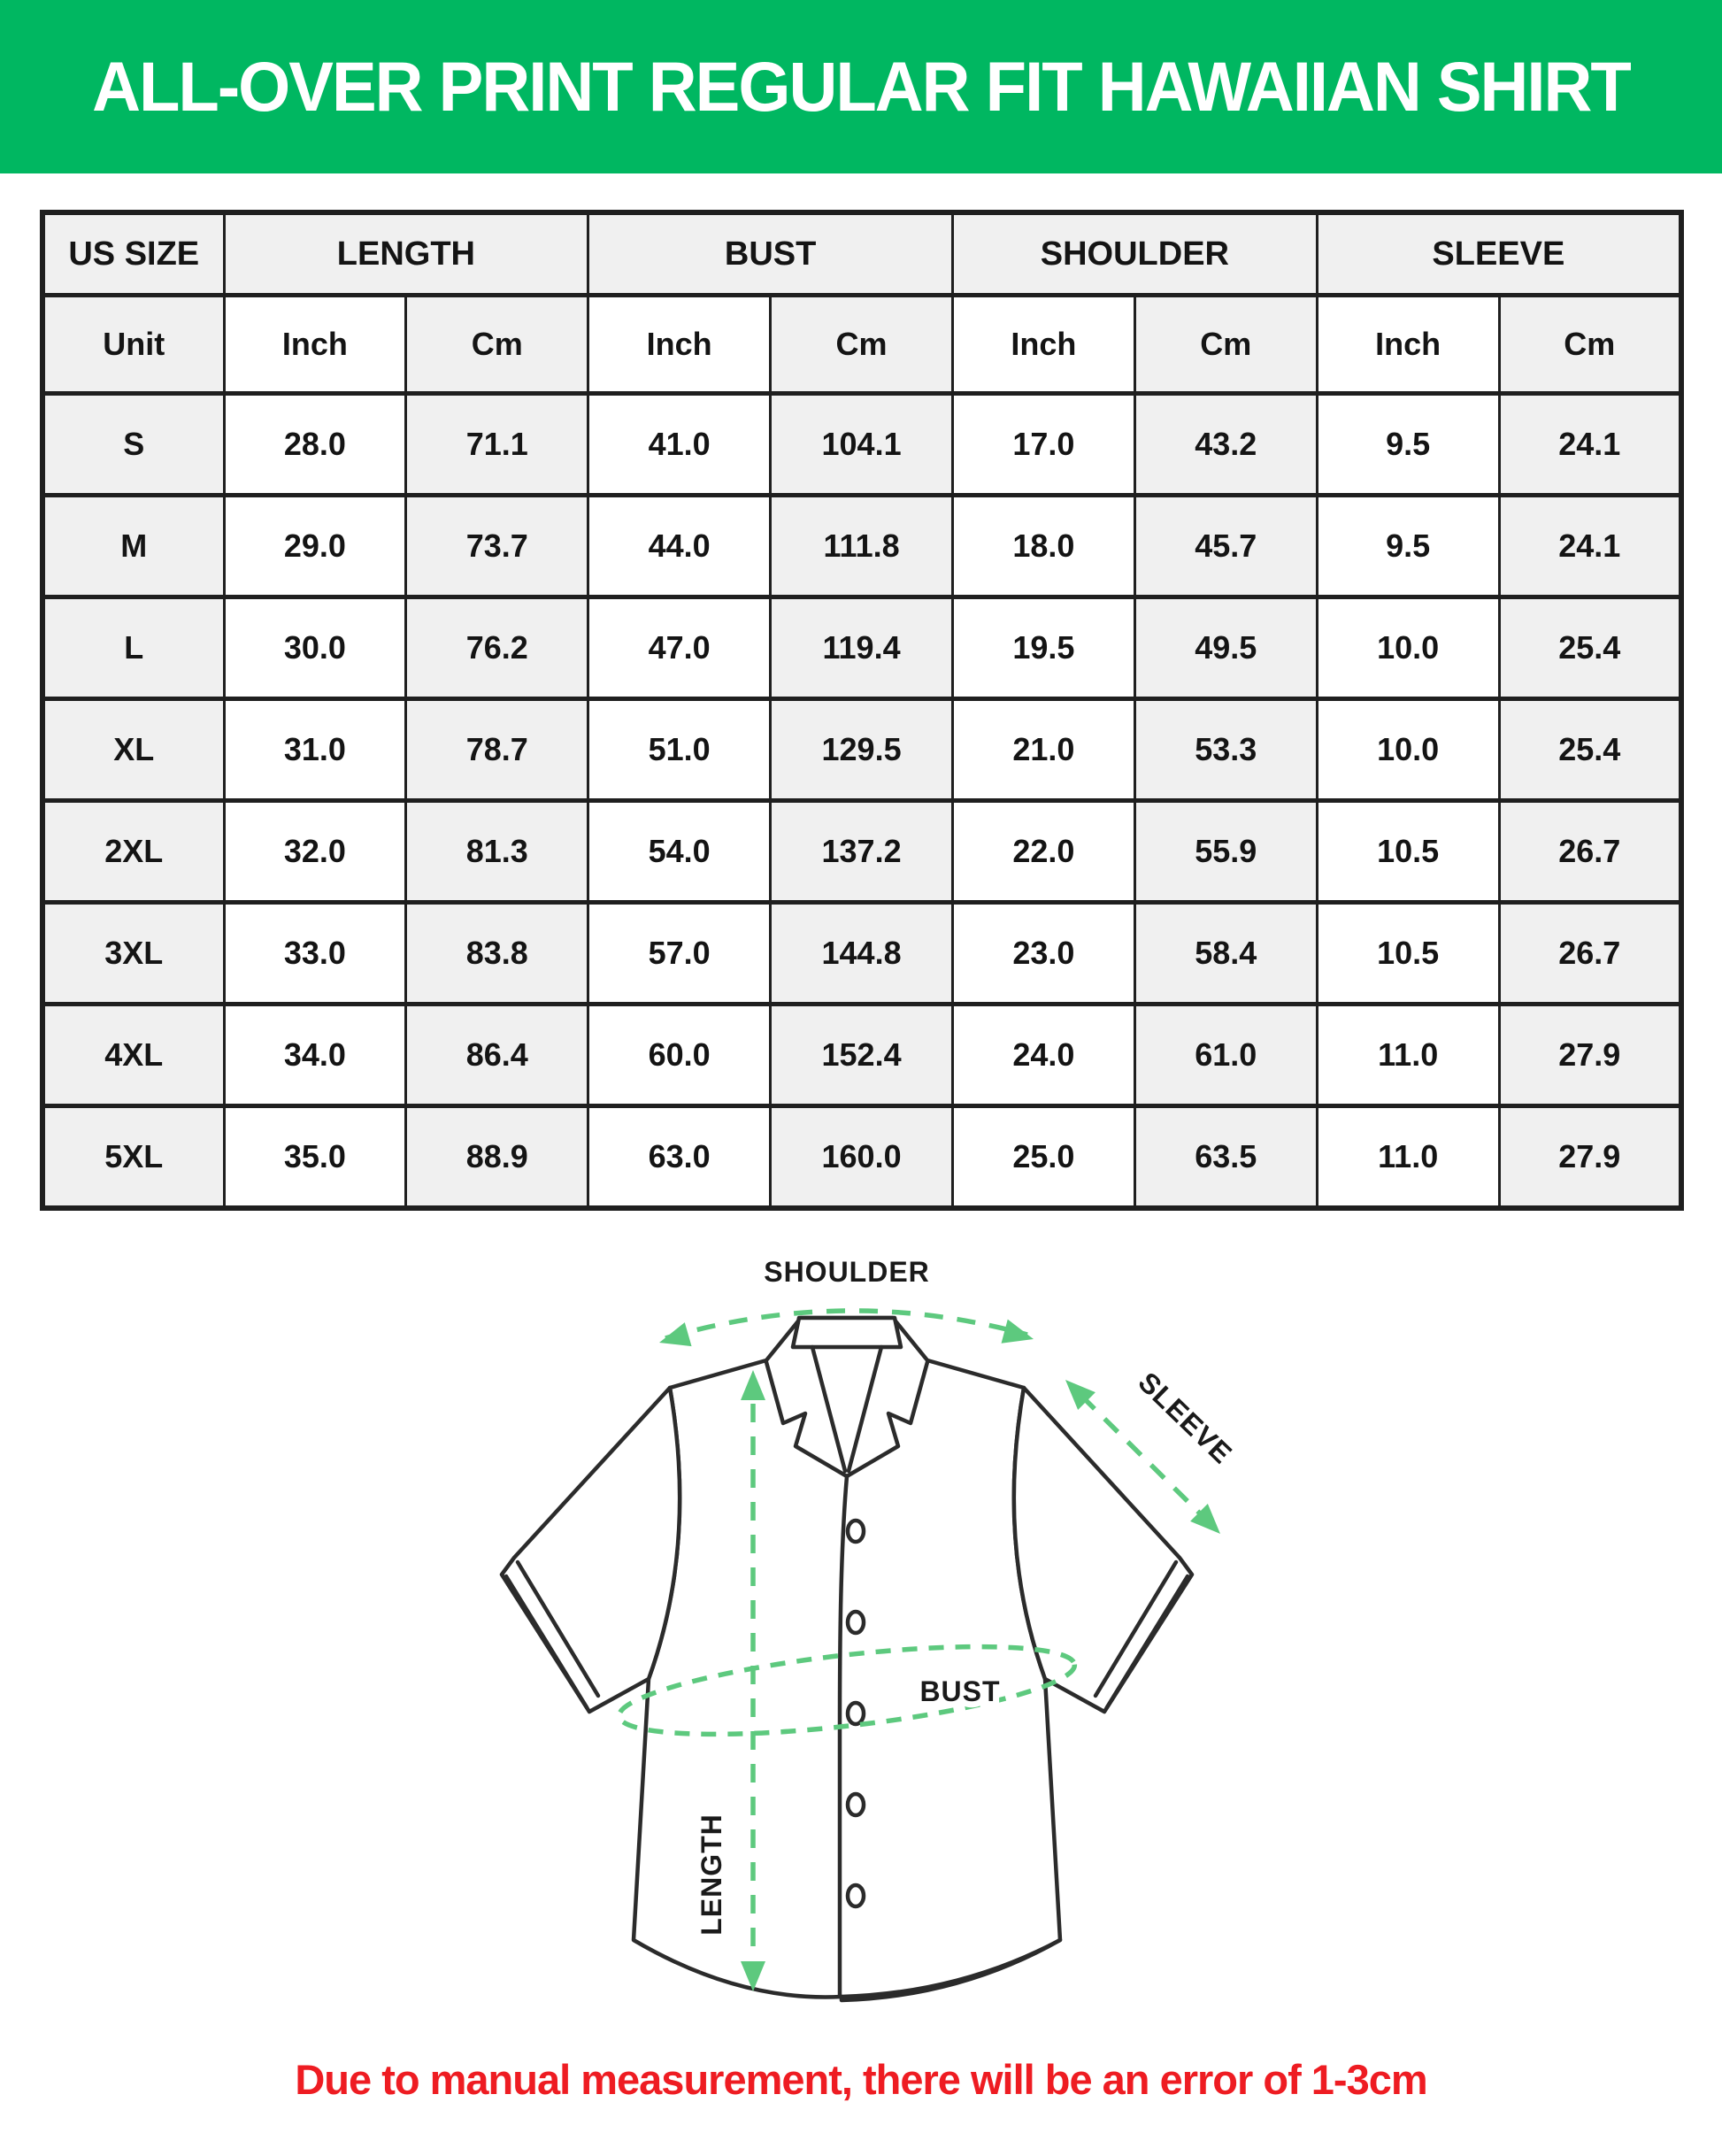 The image size is (1722, 2156). Describe the element at coordinates (497, 1157) in the screenshot. I see `measurement-cell: 88.9` at that location.